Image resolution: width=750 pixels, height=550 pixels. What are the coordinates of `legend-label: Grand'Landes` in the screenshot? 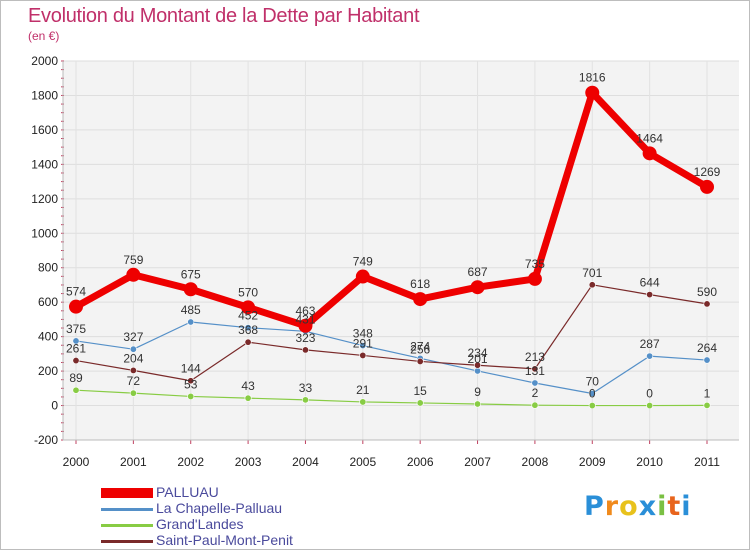 It's located at (200, 524).